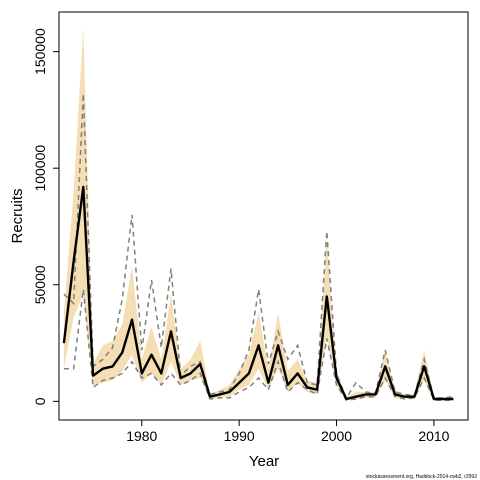  What do you see at coordinates (336, 436) in the screenshot?
I see `x-tick-label: 2000` at bounding box center [336, 436].